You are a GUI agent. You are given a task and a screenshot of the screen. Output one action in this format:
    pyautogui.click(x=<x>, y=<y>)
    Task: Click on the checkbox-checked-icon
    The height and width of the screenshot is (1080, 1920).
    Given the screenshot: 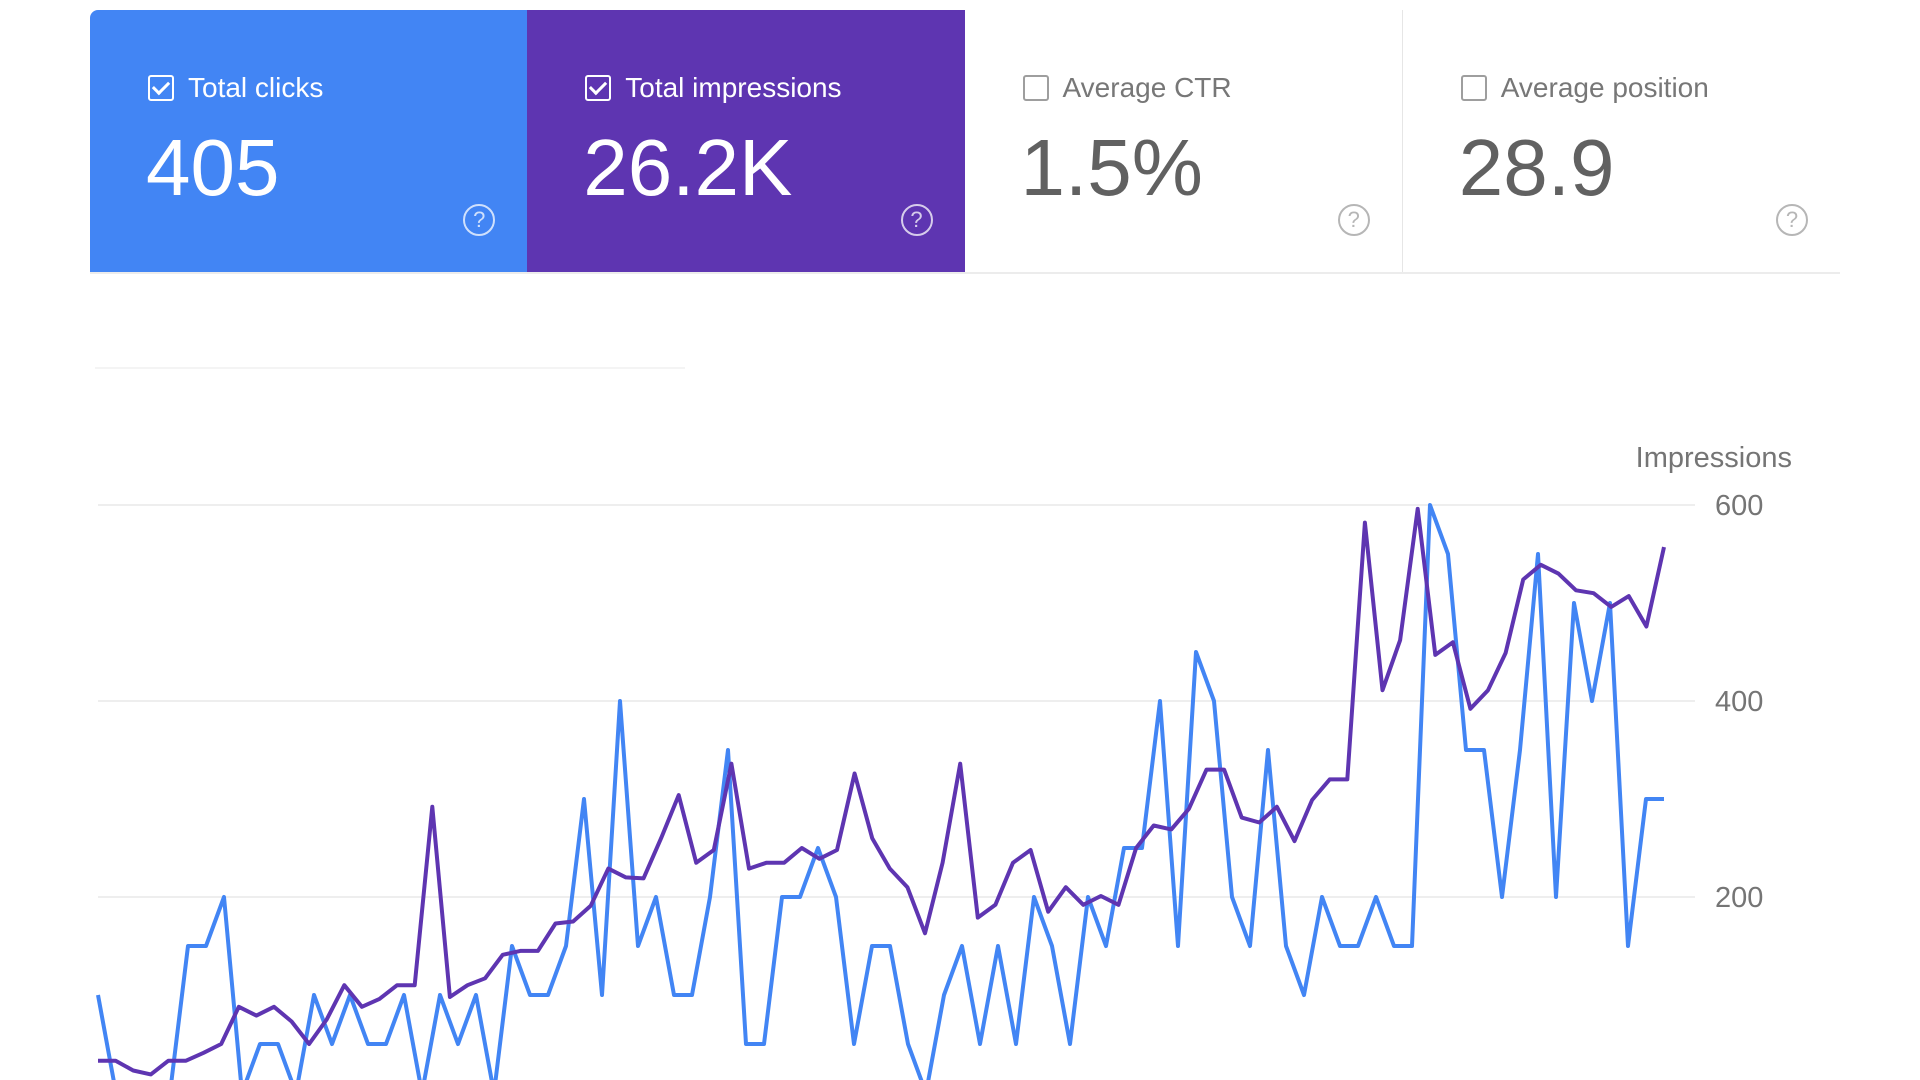 What is the action you would take?
    pyautogui.click(x=598, y=88)
    